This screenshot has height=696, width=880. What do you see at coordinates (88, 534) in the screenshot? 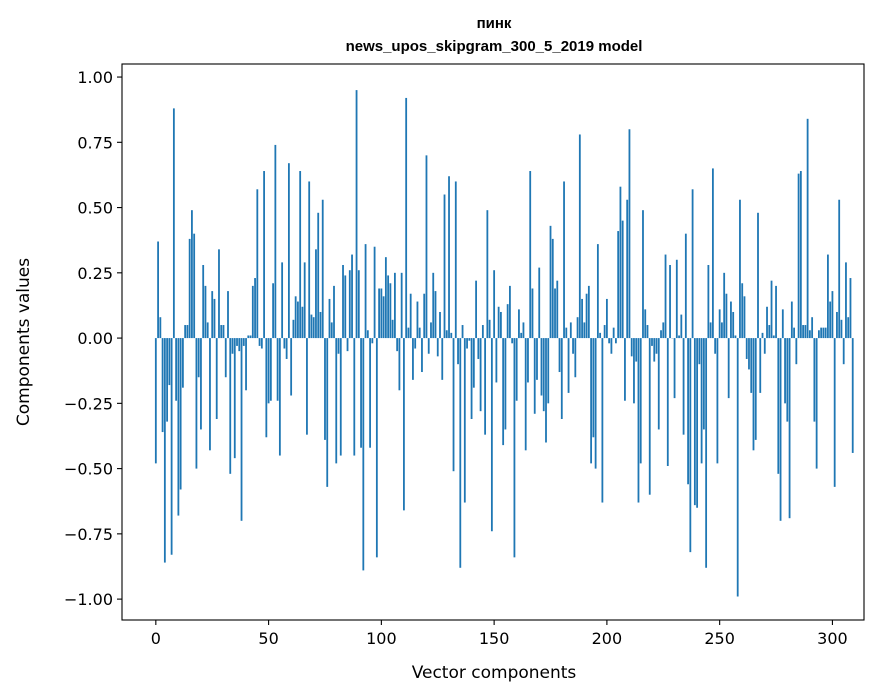
I see `y-tick-label-1: −0.75` at bounding box center [88, 534].